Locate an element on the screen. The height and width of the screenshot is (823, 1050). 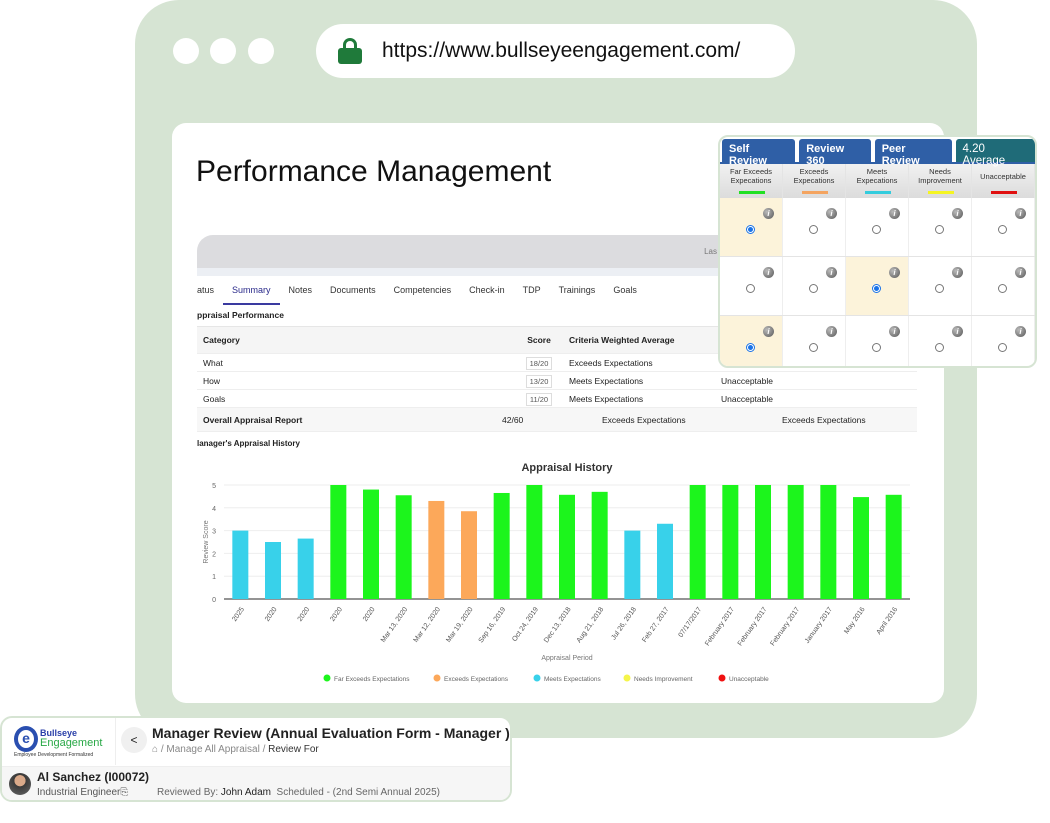
peer-review-button: Peer Review is located at coordinates (913, 153).